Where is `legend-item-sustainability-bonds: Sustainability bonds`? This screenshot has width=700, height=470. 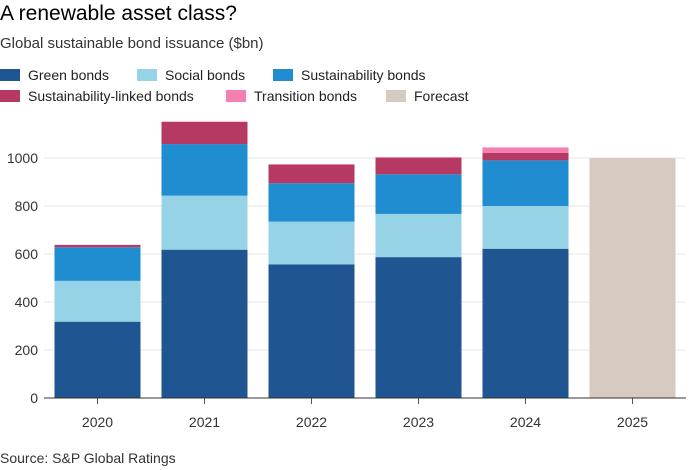
legend-item-sustainability-bonds: Sustainability bonds is located at coordinates (349, 75).